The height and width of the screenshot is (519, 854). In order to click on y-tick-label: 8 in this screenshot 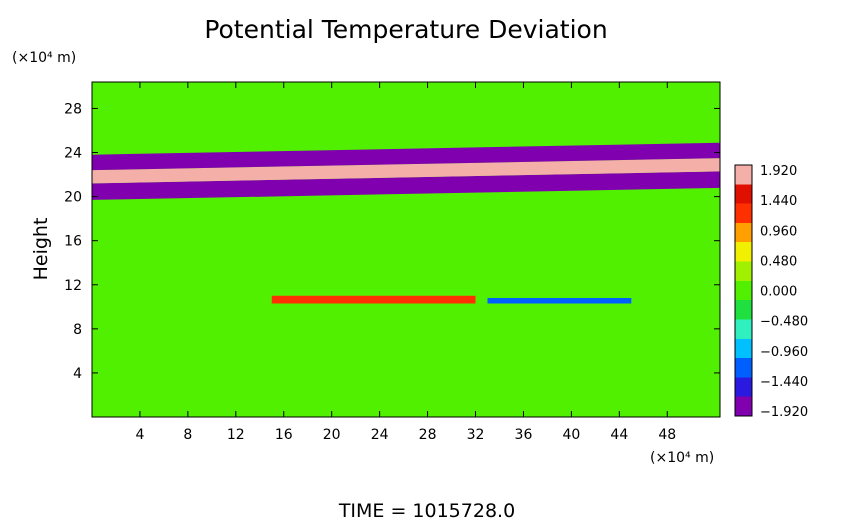, I will do `click(77, 330)`.